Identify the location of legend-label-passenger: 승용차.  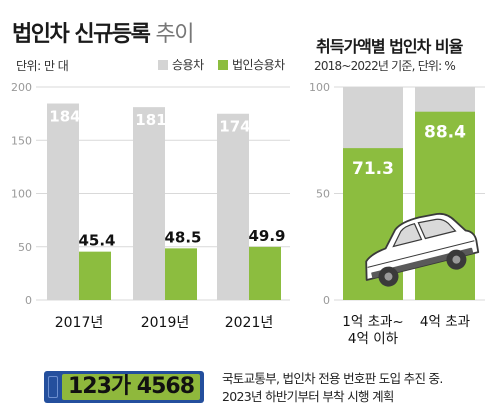
(188, 65).